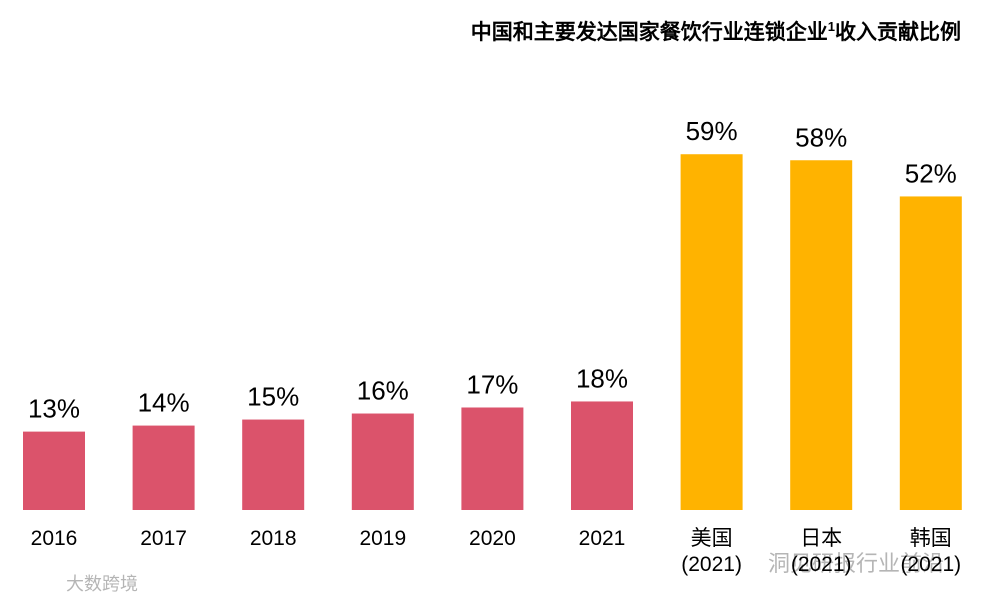 This screenshot has width=993, height=602. I want to click on x-tick-label: 日本 (2021), so click(821, 551).